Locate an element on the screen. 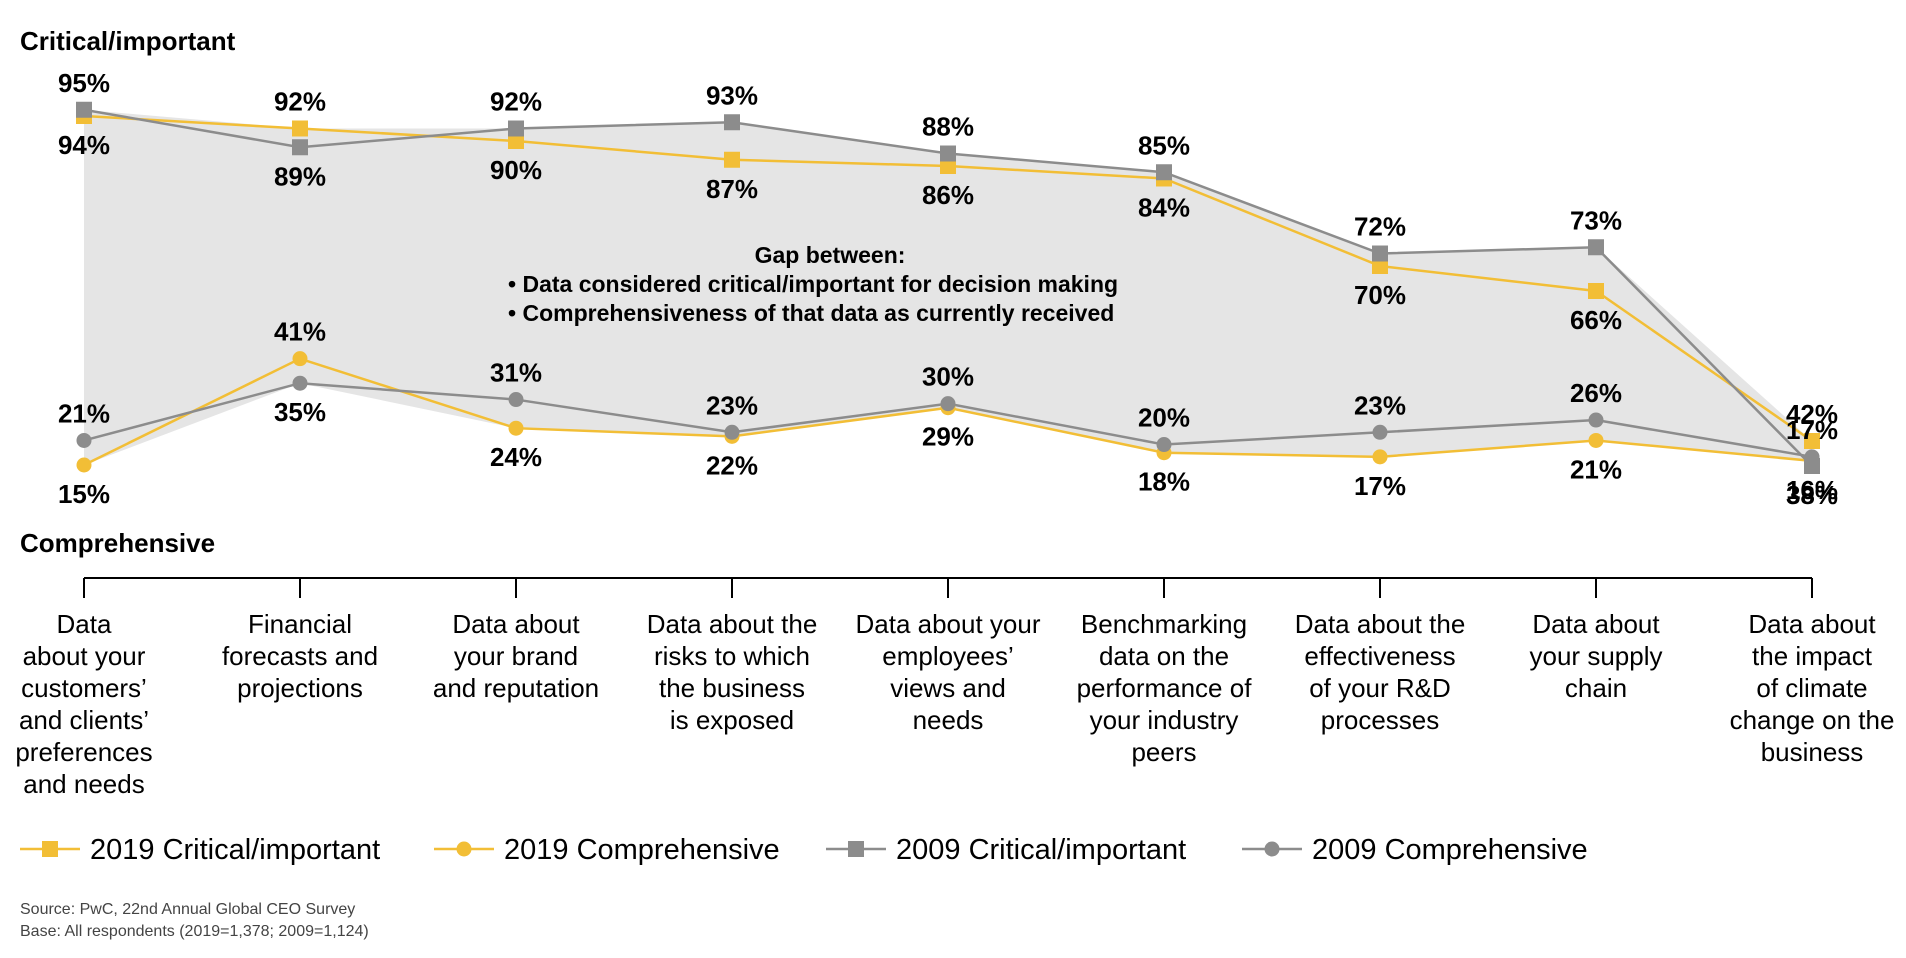 This screenshot has height=958, width=1906. value-label-2019-critical-important: 66% is located at coordinates (1596, 320).